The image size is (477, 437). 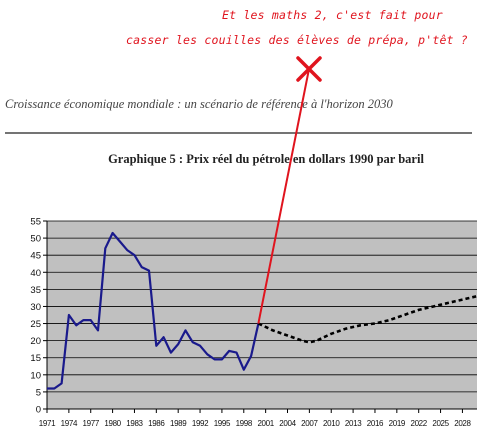 What do you see at coordinates (35, 358) in the screenshot?
I see `y-tick-label: 15` at bounding box center [35, 358].